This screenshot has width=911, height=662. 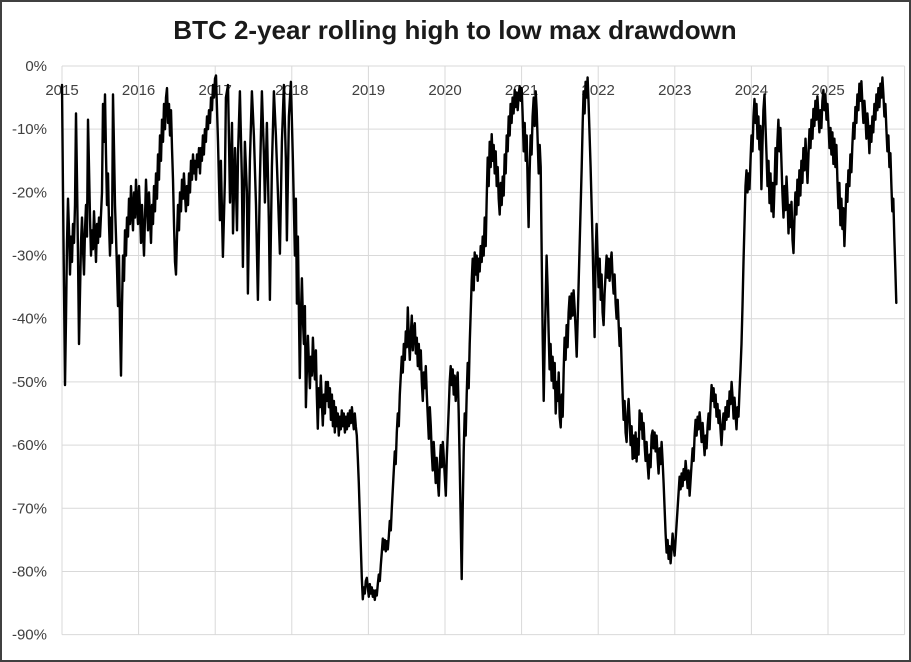 I want to click on x-tick-label: 2022, so click(x=598, y=90).